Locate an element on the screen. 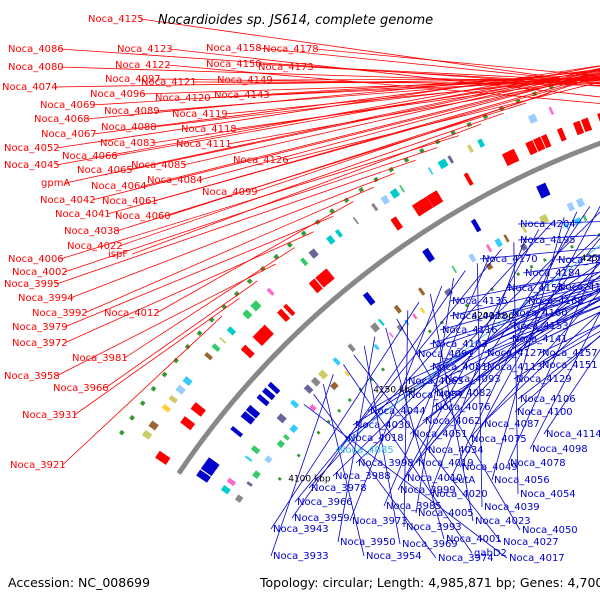 The image size is (600, 600). forward-gene-label: gpmA is located at coordinates (55, 183).